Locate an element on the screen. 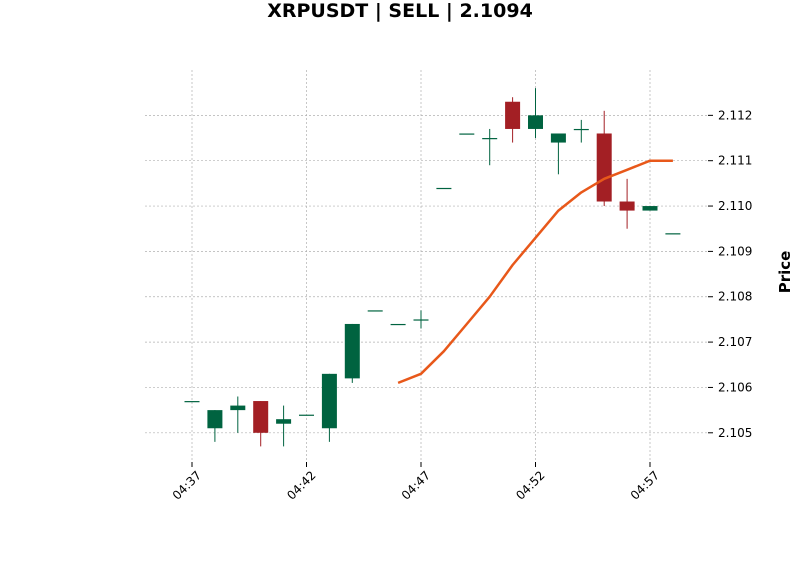 Image resolution: width=800 pixels, height=575 pixels. y-tick-label: 2.111 is located at coordinates (735, 161).